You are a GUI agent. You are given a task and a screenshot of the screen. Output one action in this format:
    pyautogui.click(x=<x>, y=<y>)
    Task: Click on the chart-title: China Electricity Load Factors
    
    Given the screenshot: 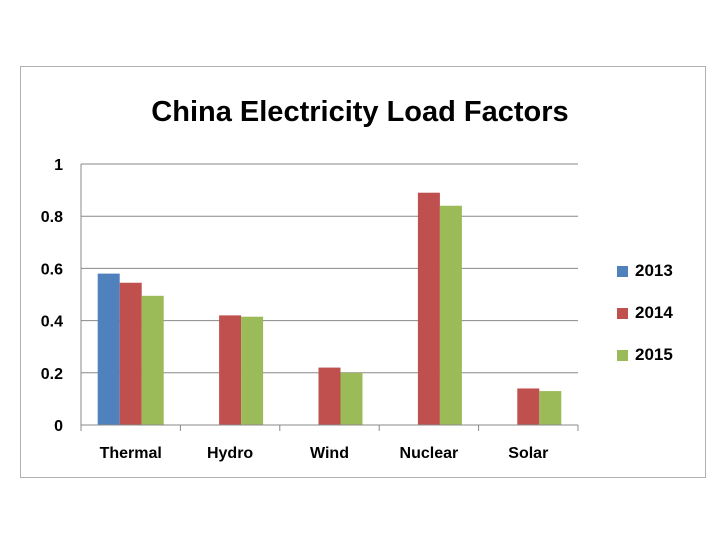 What is the action you would take?
    pyautogui.click(x=360, y=112)
    